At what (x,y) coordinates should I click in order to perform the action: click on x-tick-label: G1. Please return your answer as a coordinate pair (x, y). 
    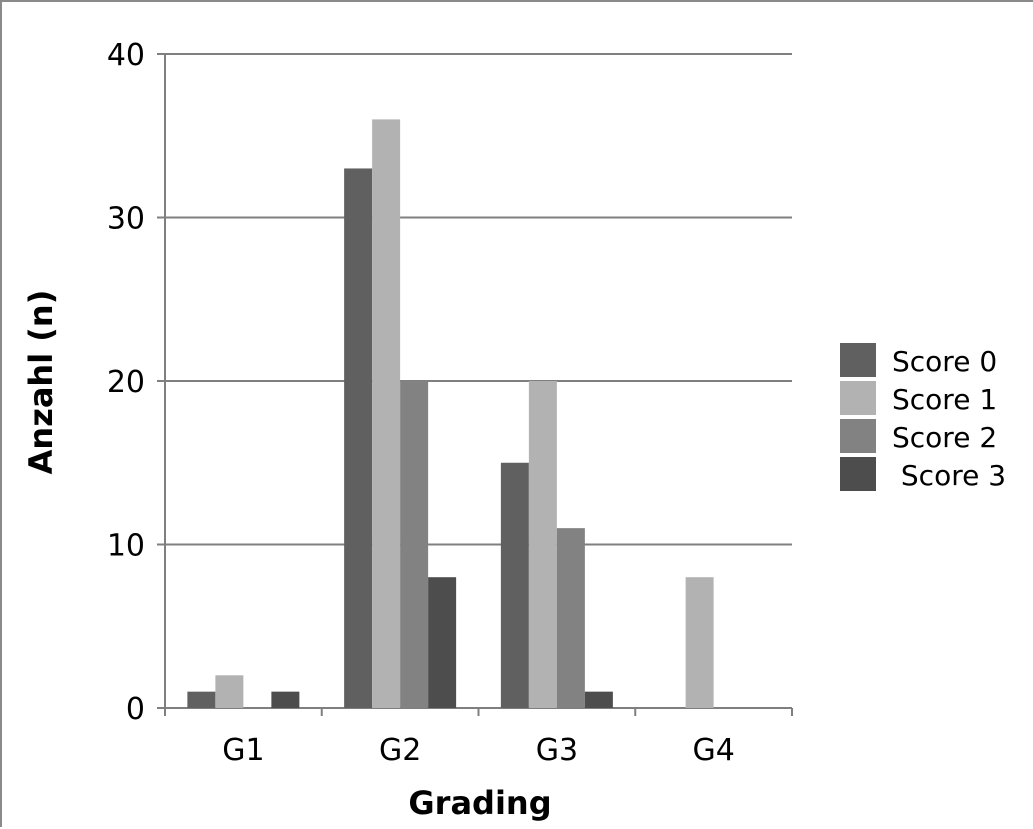
    Looking at the image, I should click on (243, 750).